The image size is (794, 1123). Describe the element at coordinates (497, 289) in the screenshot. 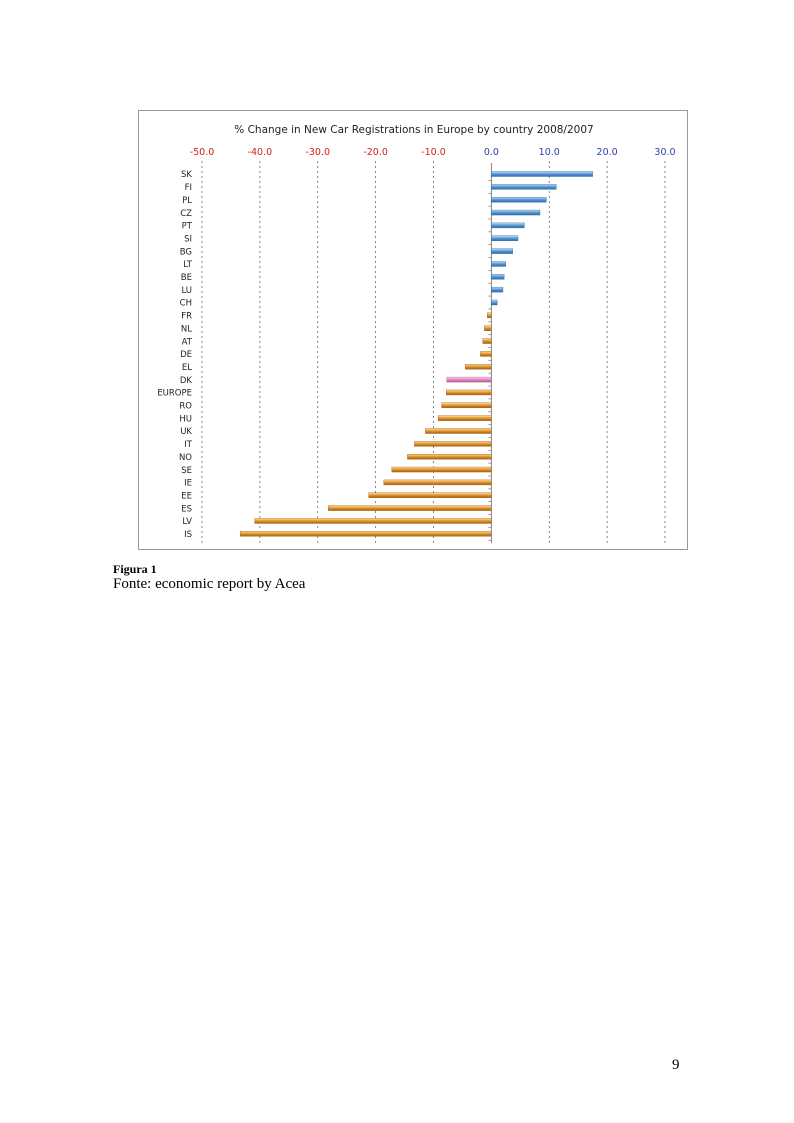

I see `bar-lu` at that location.